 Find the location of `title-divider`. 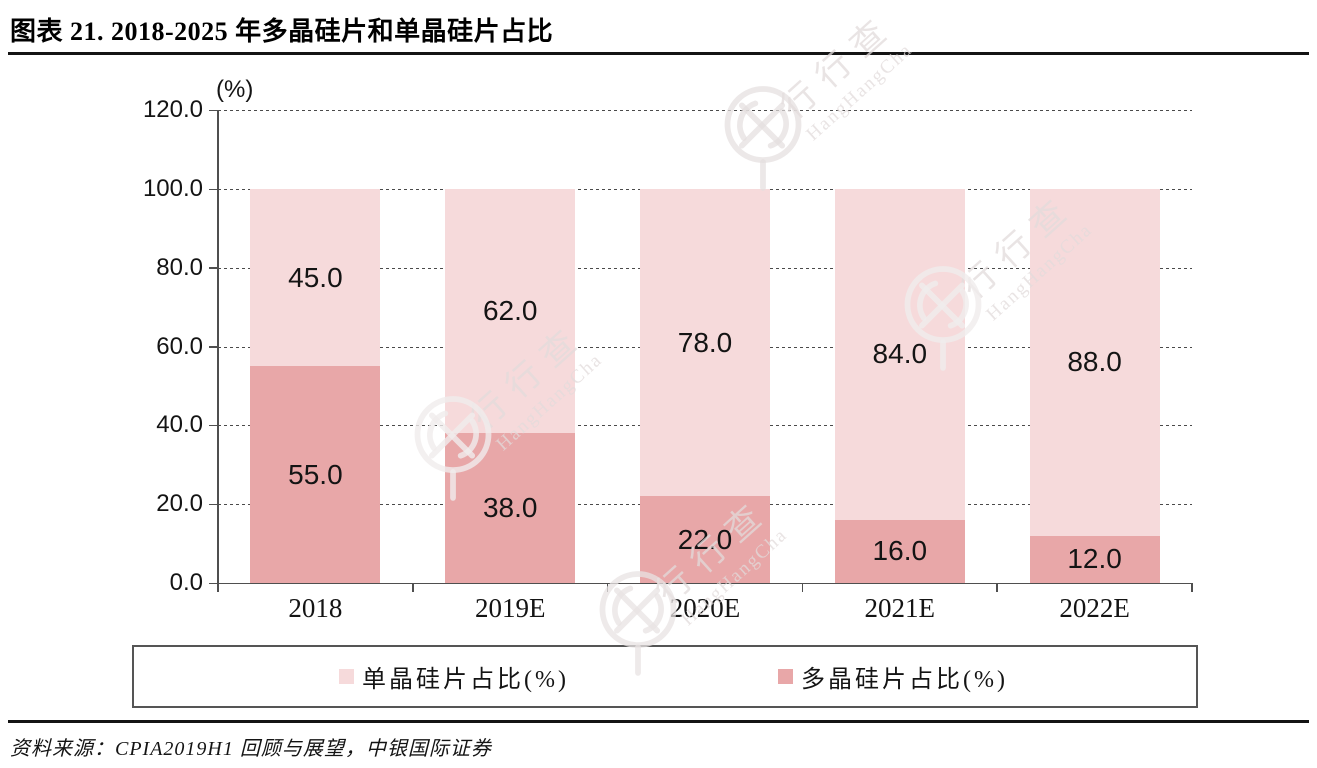

title-divider is located at coordinates (658, 53).